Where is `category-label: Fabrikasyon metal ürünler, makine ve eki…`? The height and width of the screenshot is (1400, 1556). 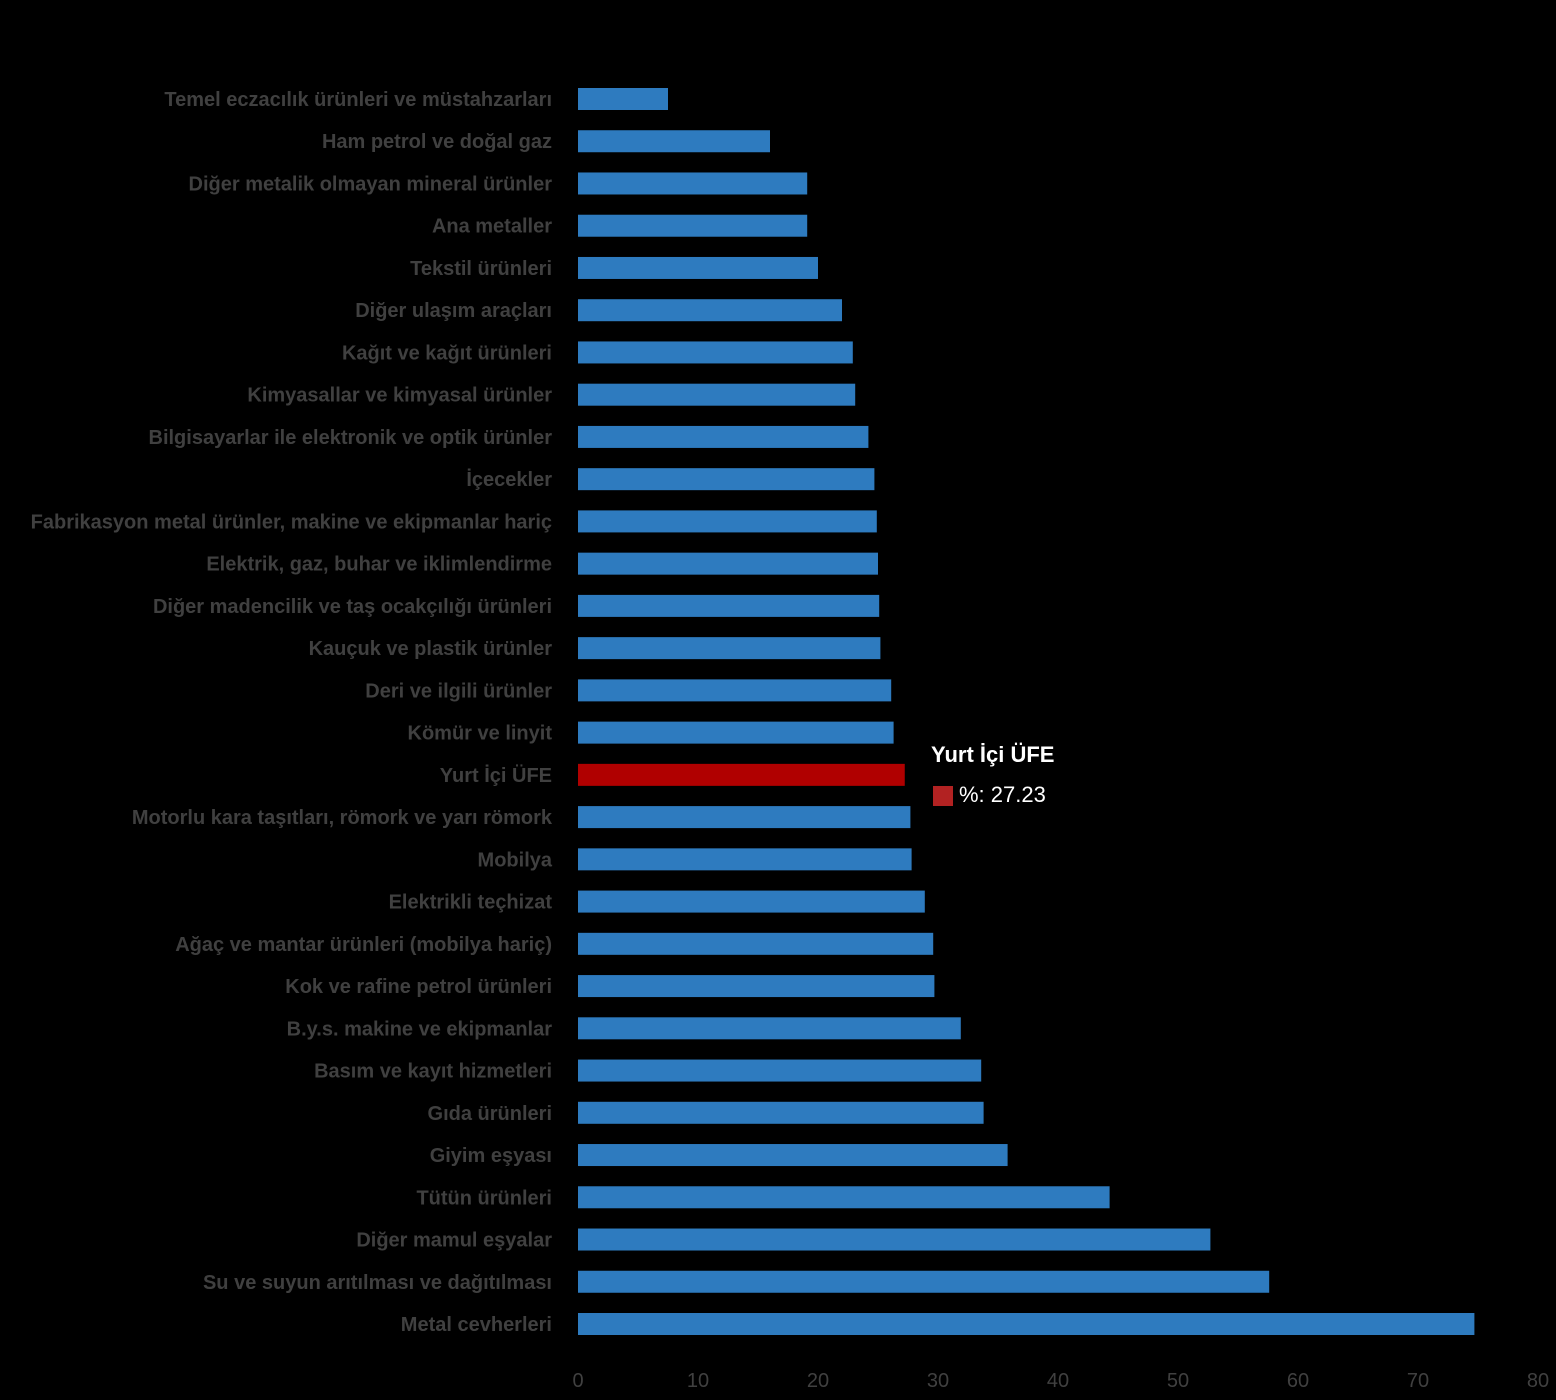
category-label: Fabrikasyon metal ürünler, makine ve eki… is located at coordinates (291, 522).